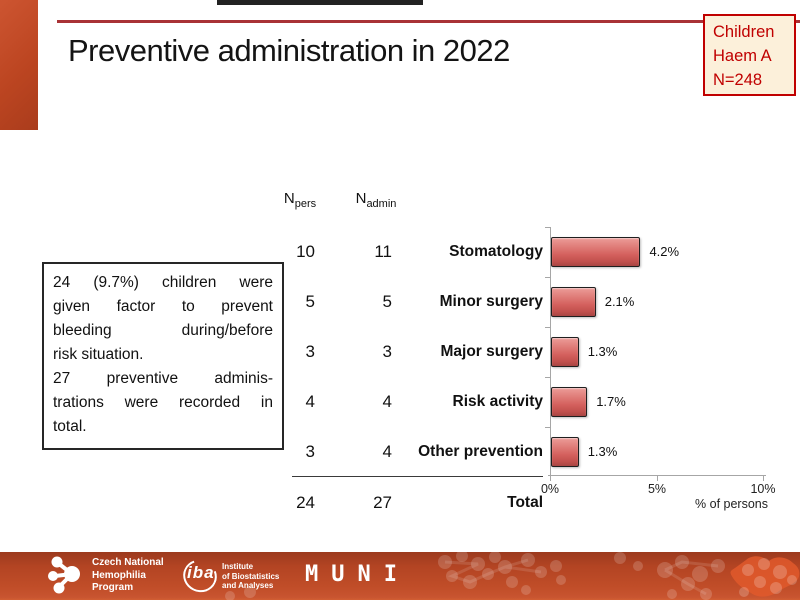  Describe the element at coordinates (565, 452) in the screenshot. I see `bar-other-prevention` at that location.